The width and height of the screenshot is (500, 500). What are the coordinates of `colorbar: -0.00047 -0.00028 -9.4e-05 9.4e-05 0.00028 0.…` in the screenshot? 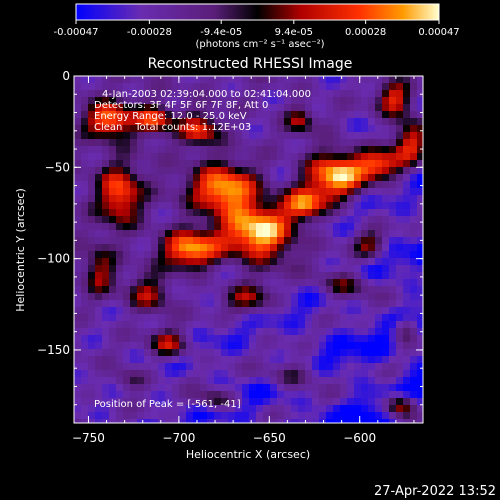 It's located at (257, 26).